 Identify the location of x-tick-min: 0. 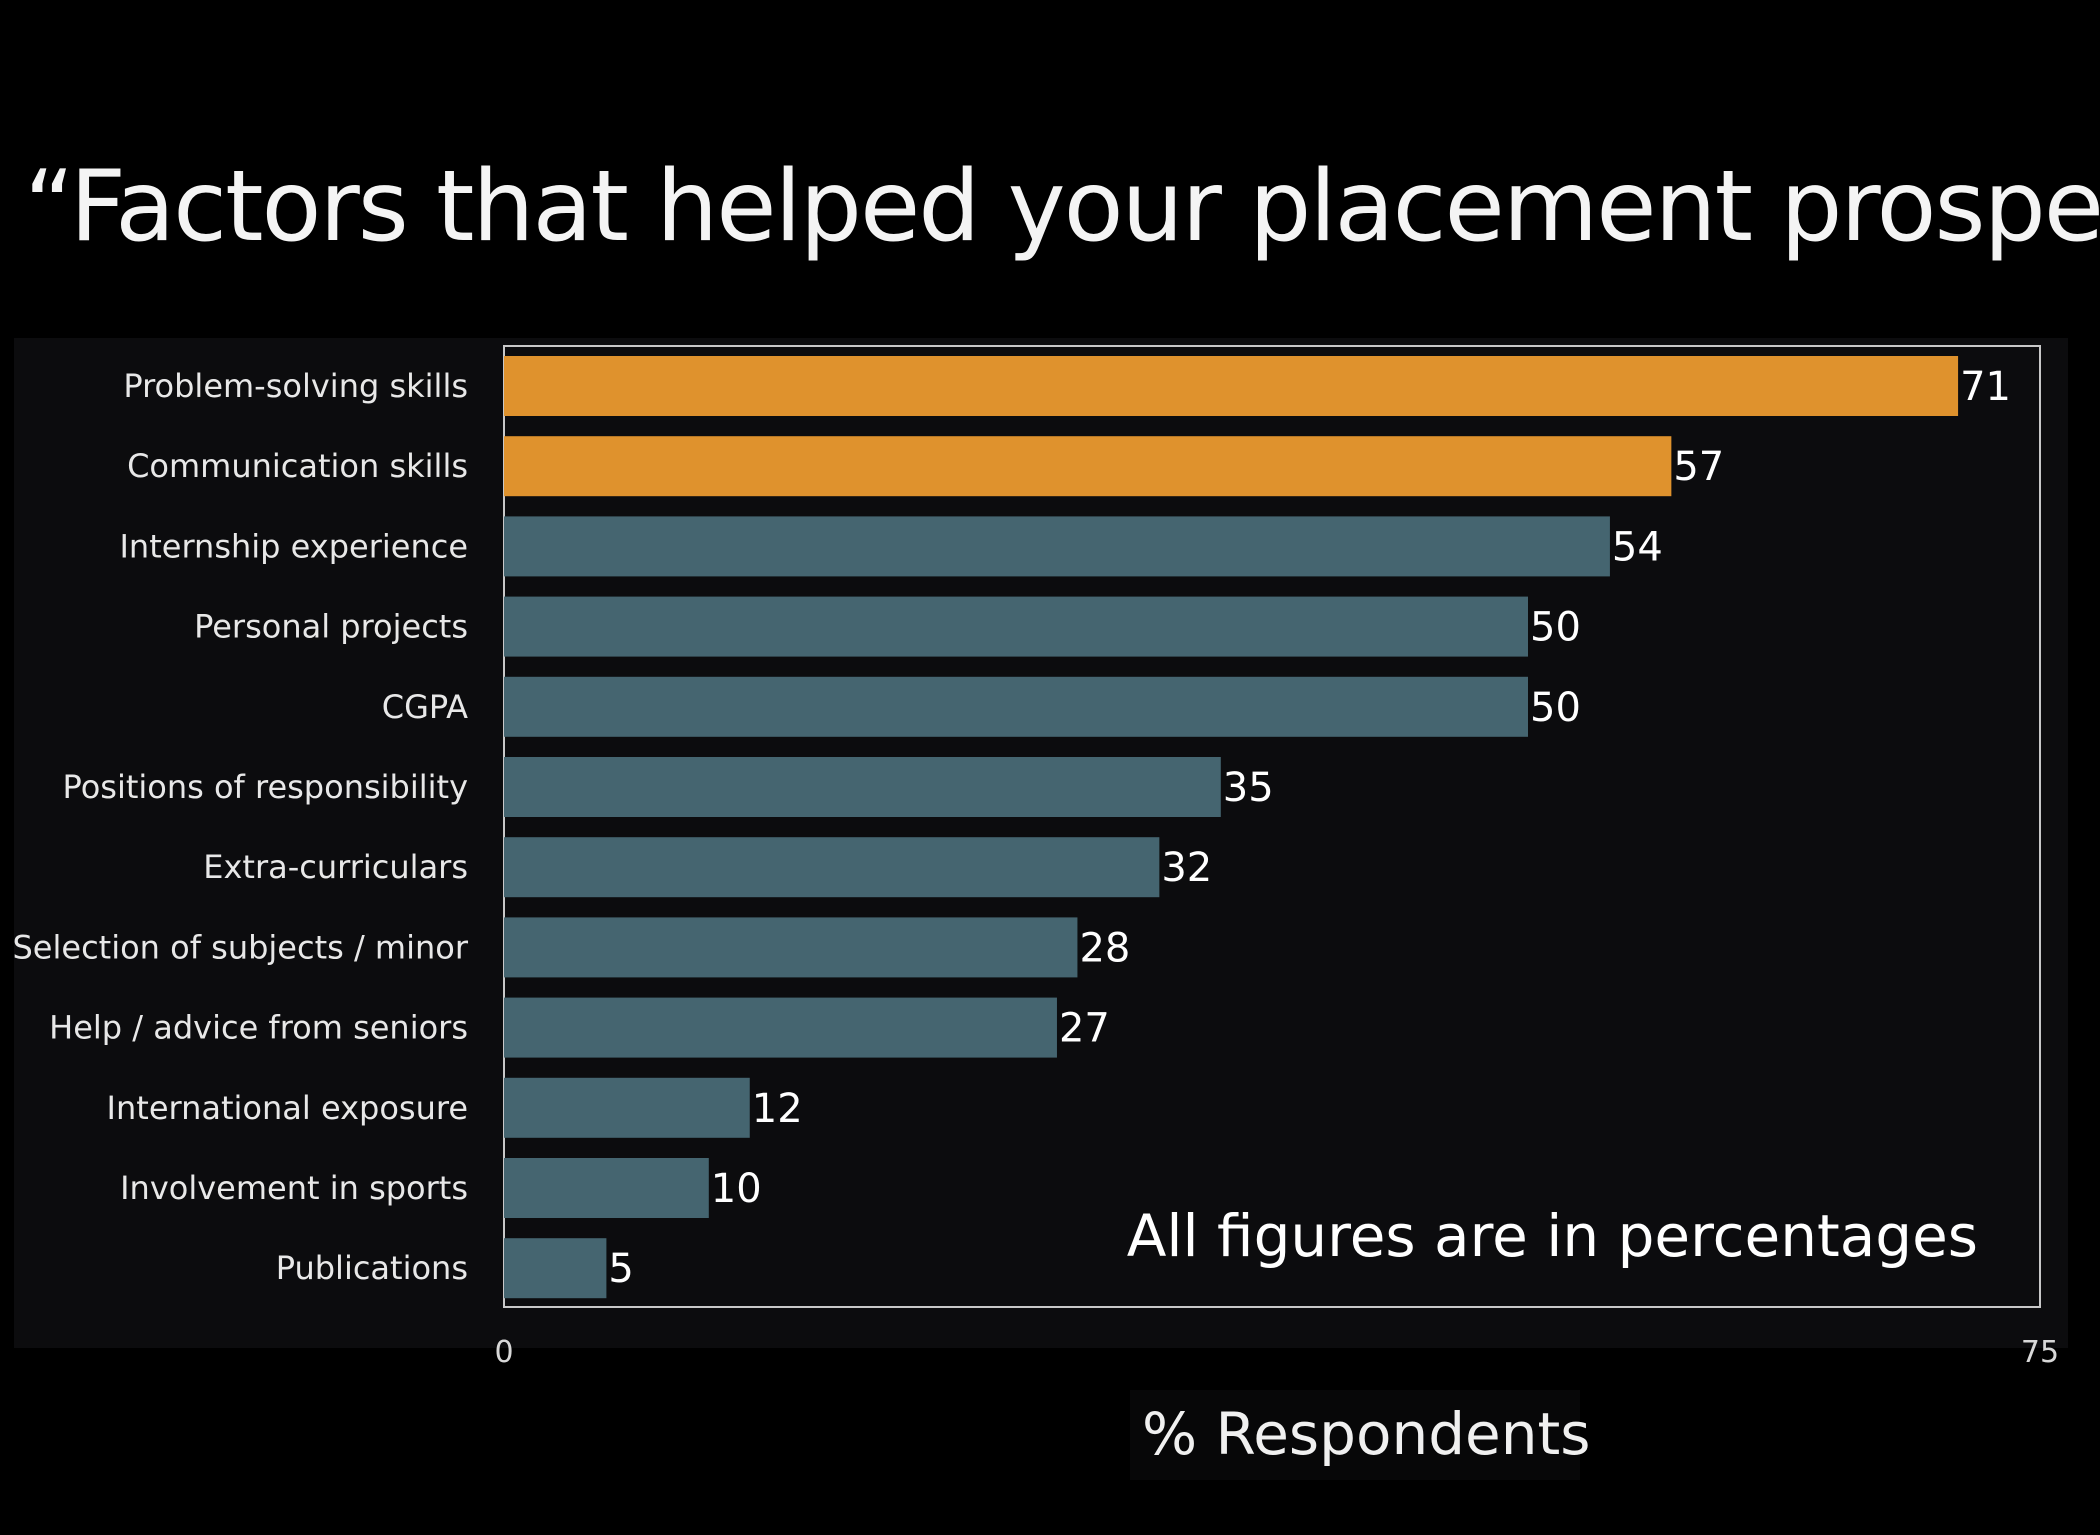
(503, 1352).